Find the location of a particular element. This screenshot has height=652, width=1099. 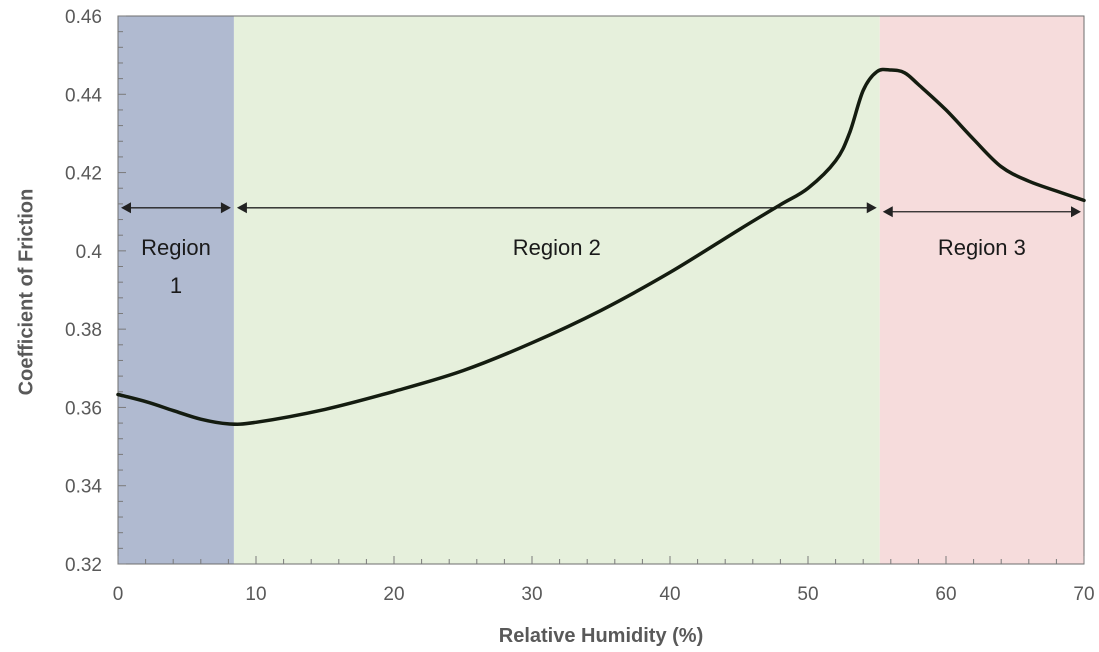

x-tick-label: 50 is located at coordinates (807, 594).